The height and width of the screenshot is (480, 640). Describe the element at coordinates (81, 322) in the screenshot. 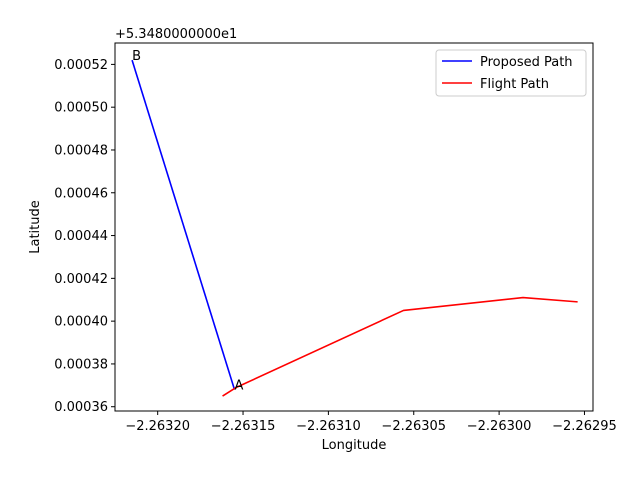

I see `y-tick-label: 0.00040` at that location.